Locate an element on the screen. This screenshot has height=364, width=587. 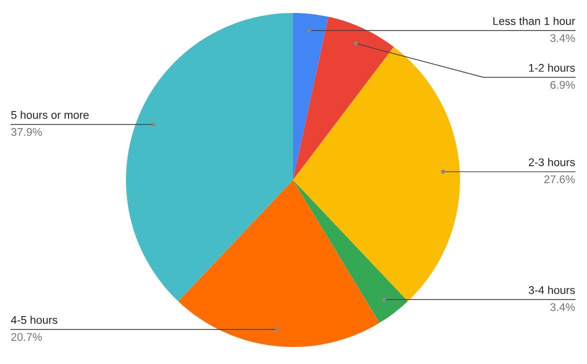
slice-label: 3-4 hours is located at coordinates (551, 290).